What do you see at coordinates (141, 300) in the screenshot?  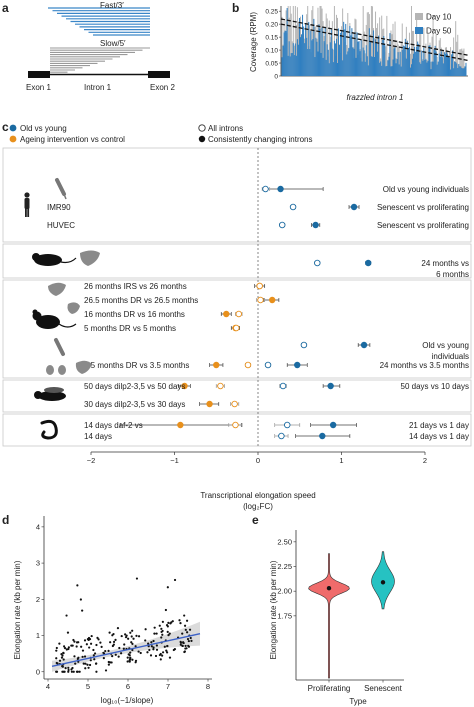 I see `left-label: 26.5 months DR vs 26.5 months` at bounding box center [141, 300].